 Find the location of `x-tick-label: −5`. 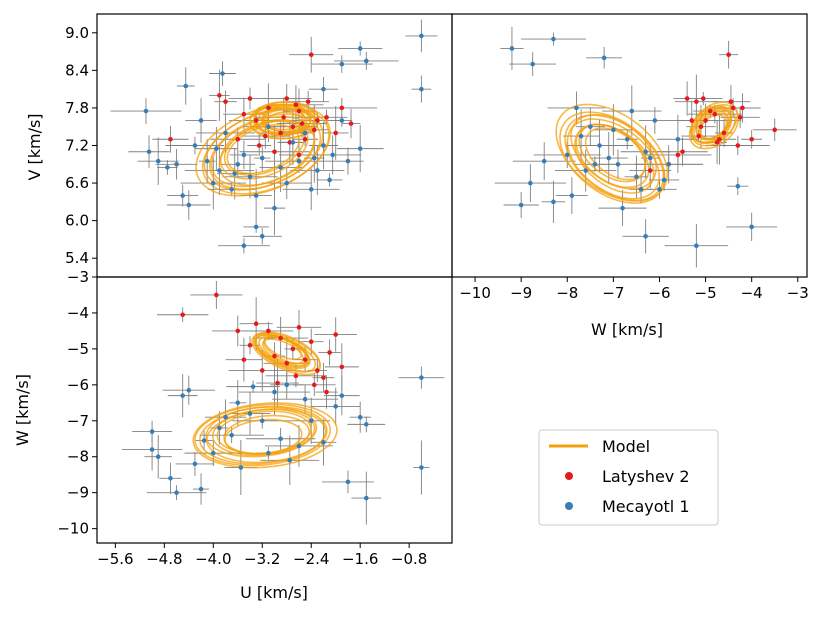

x-tick-label: −5 is located at coordinates (706, 293).